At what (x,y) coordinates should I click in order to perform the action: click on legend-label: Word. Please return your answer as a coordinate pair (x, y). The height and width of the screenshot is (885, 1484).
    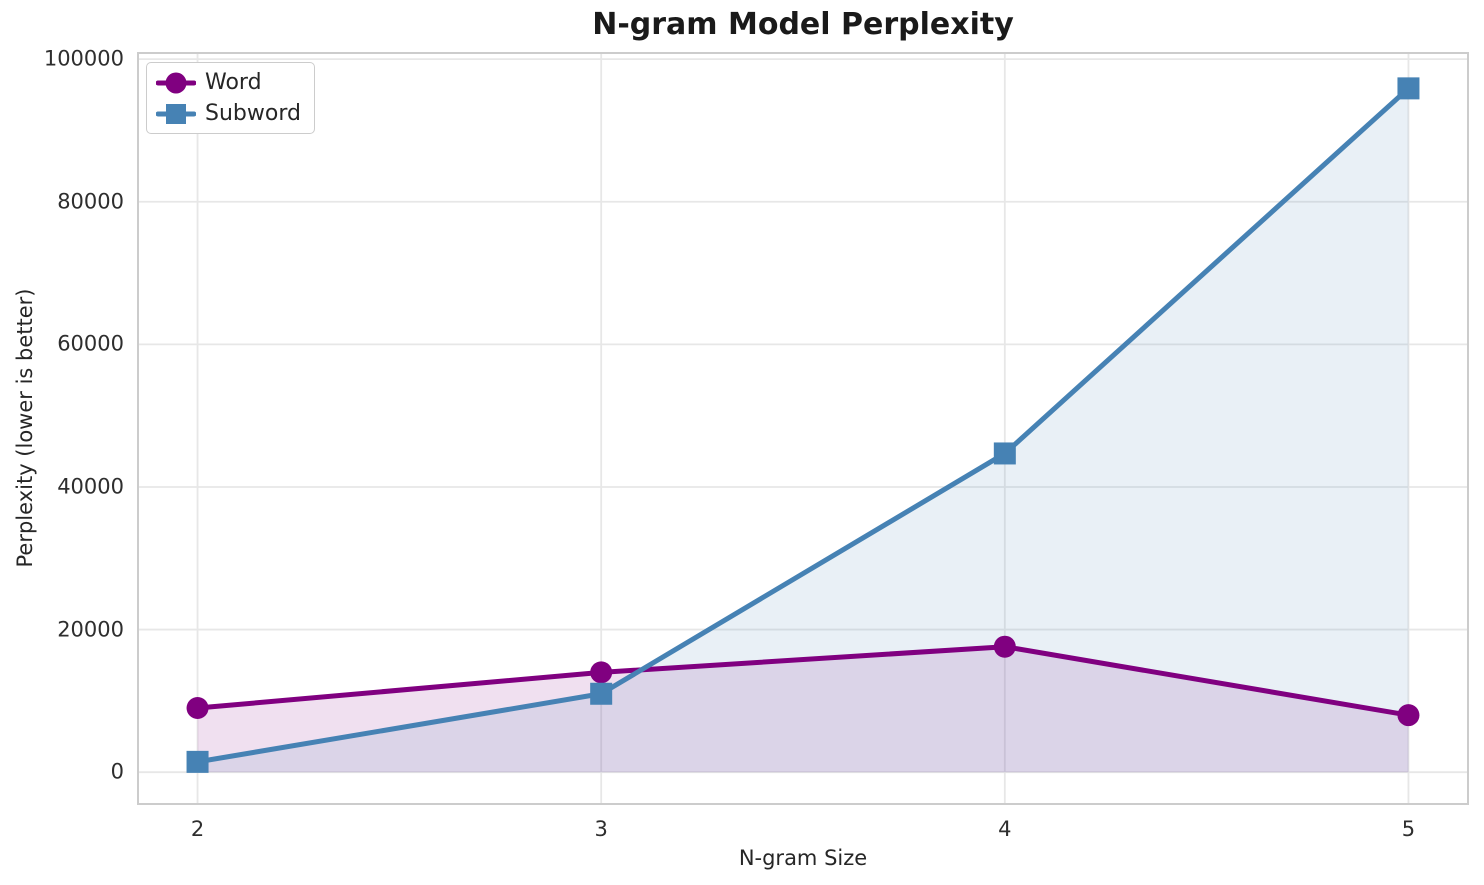
    Looking at the image, I should click on (233, 82).